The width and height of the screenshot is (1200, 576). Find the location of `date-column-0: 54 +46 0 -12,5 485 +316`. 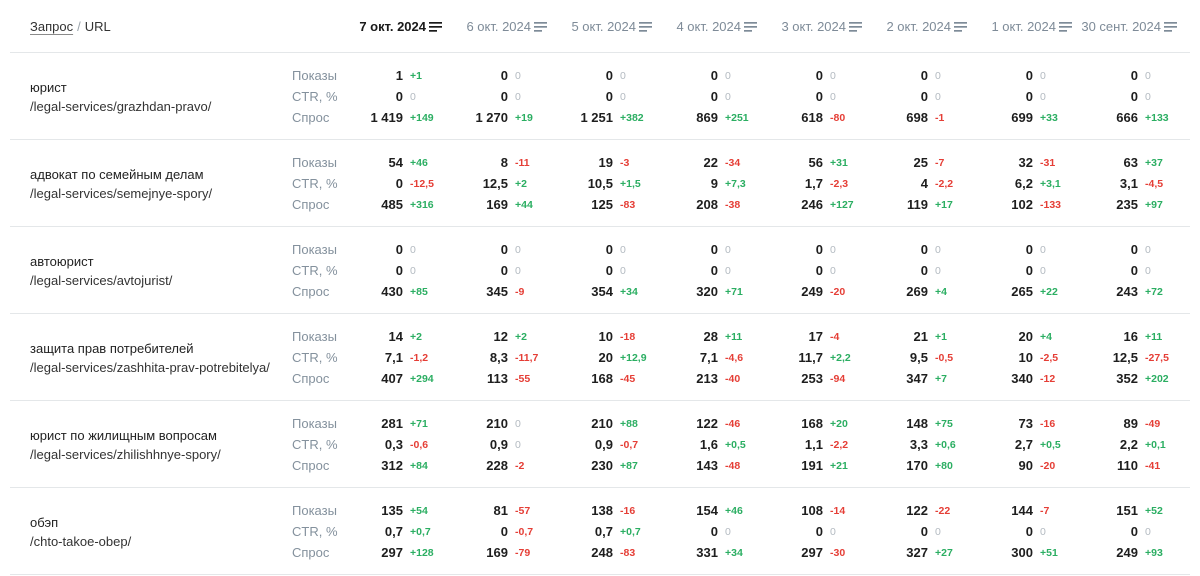

date-column-0: 54 +46 0 -12,5 485 +316 is located at coordinates (396, 183).